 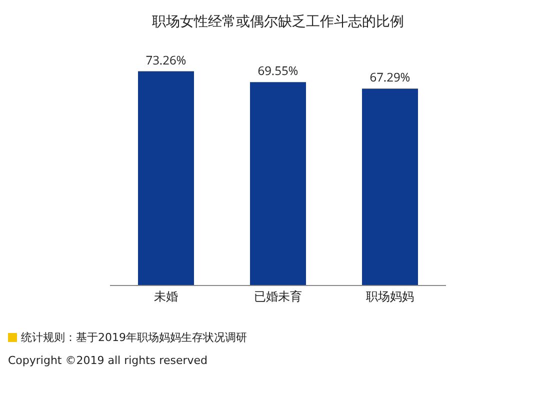 What do you see at coordinates (390, 77) in the screenshot?
I see `data-label: 67.29%` at bounding box center [390, 77].